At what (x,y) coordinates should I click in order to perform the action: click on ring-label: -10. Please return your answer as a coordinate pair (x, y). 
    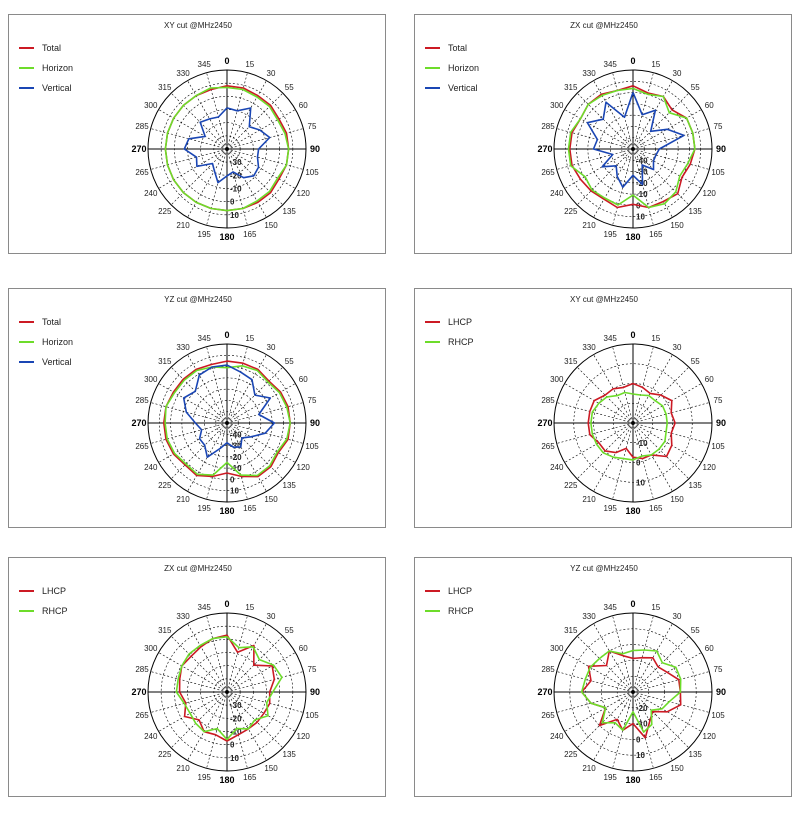
    Looking at the image, I should click on (236, 732).